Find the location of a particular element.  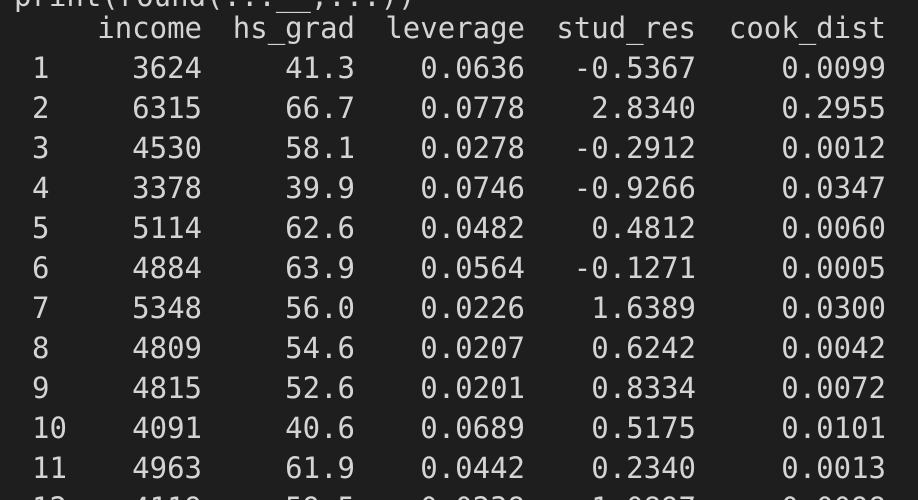

table-row: 3 4530 58.1 0.0278 -0.2912 0.0012 is located at coordinates (459, 148).